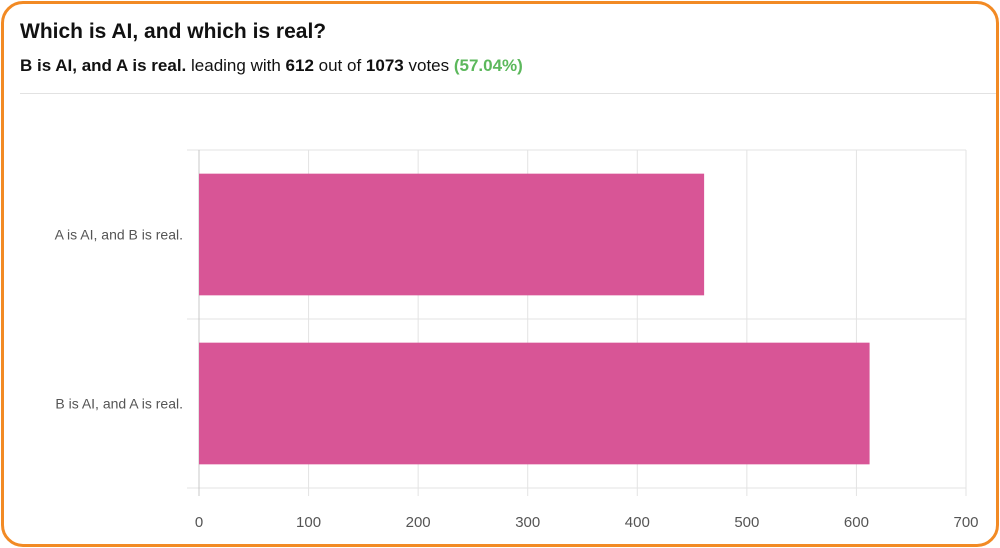 Image resolution: width=1000 pixels, height=548 pixels. I want to click on x-tick-label: 200, so click(418, 522).